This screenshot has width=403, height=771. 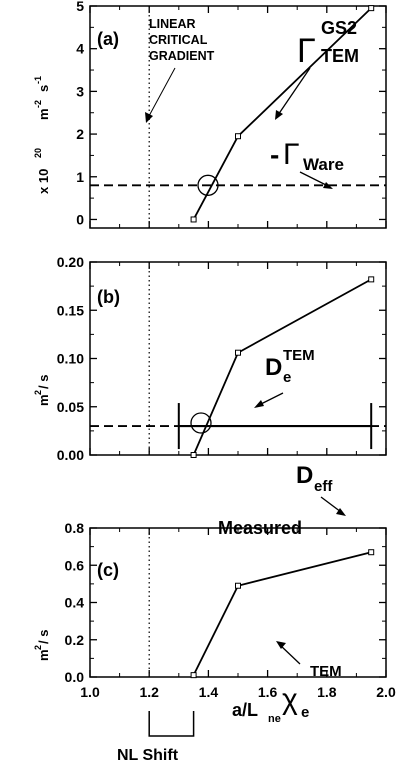 What do you see at coordinates (341, 512) in the screenshot?
I see `deff-arrowhead` at bounding box center [341, 512].